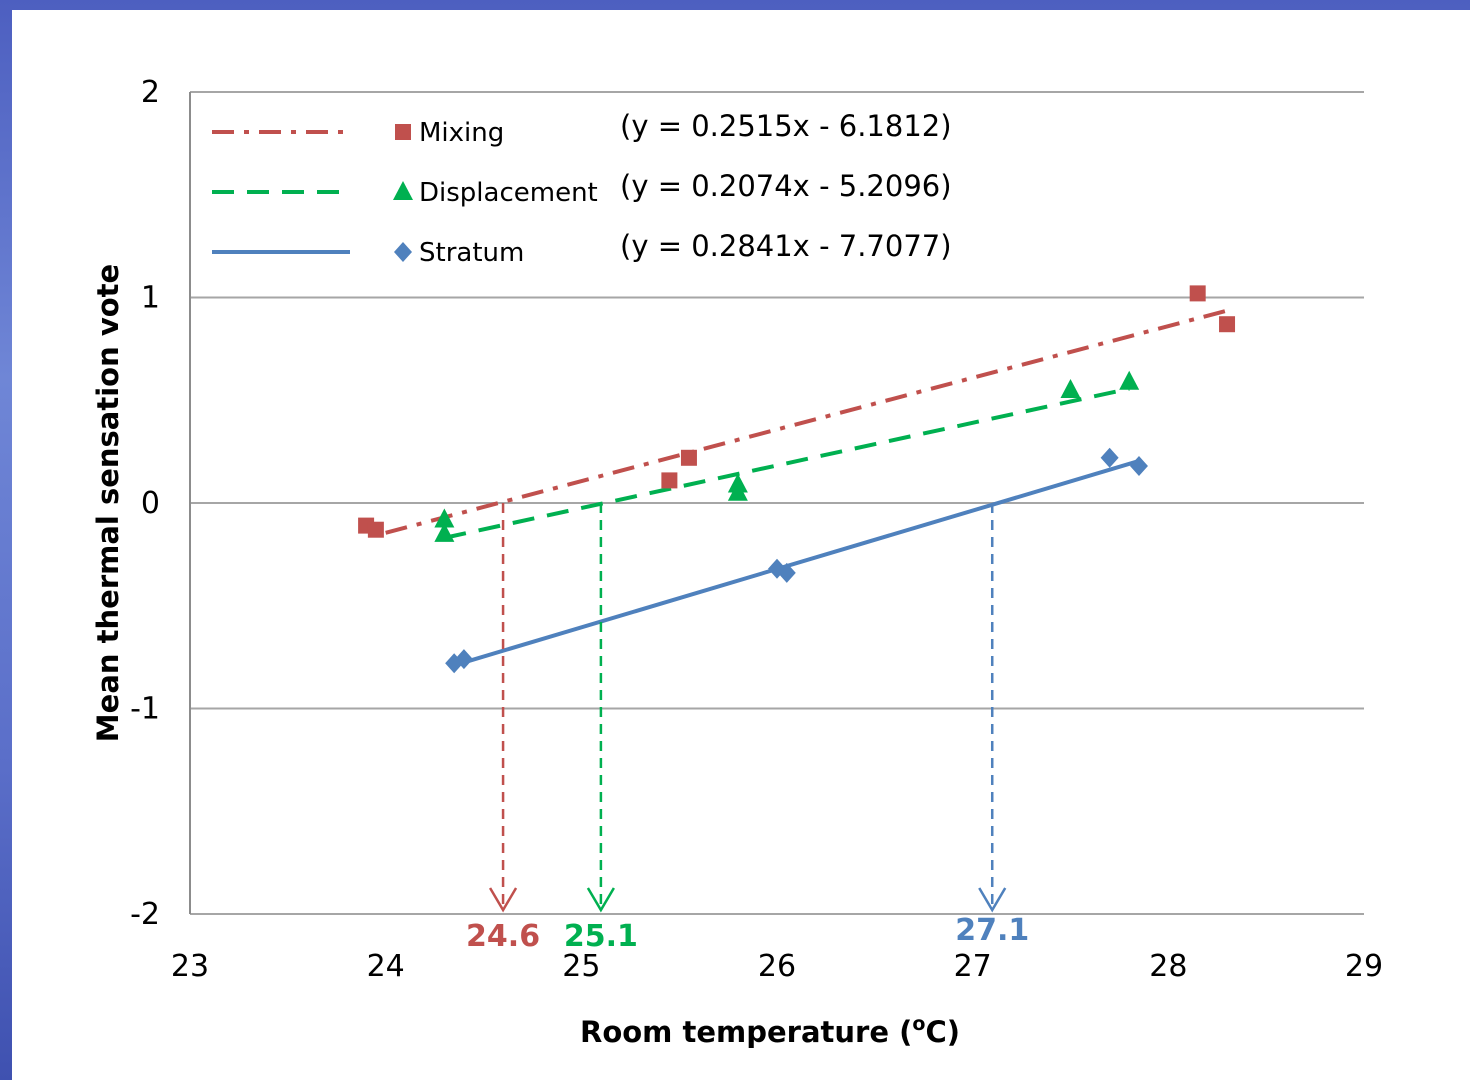 The width and height of the screenshot is (1470, 1080). What do you see at coordinates (108, 503) in the screenshot?
I see `y-axis-title: Mean thermal sensation vote` at bounding box center [108, 503].